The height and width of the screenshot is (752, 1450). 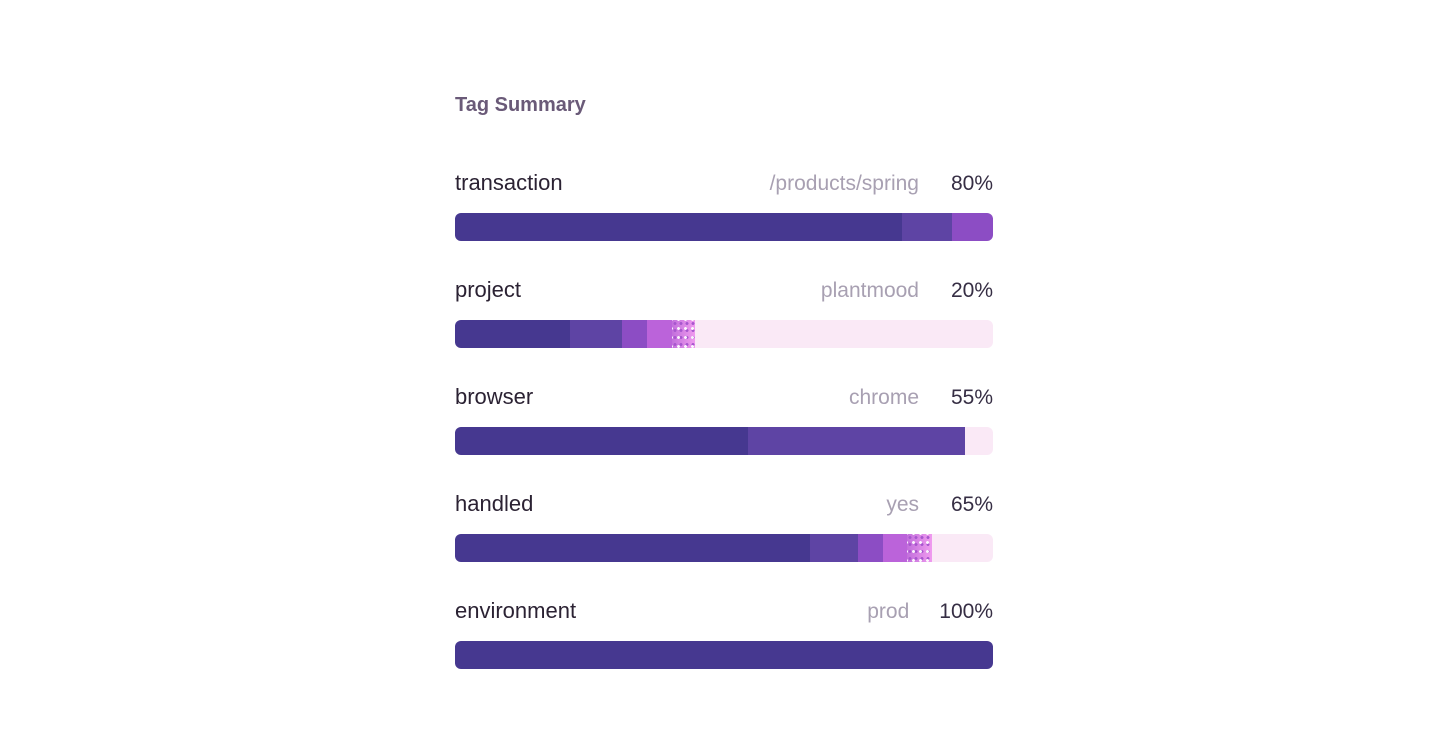 What do you see at coordinates (971, 504) in the screenshot?
I see `tag-top-percent: 65%` at bounding box center [971, 504].